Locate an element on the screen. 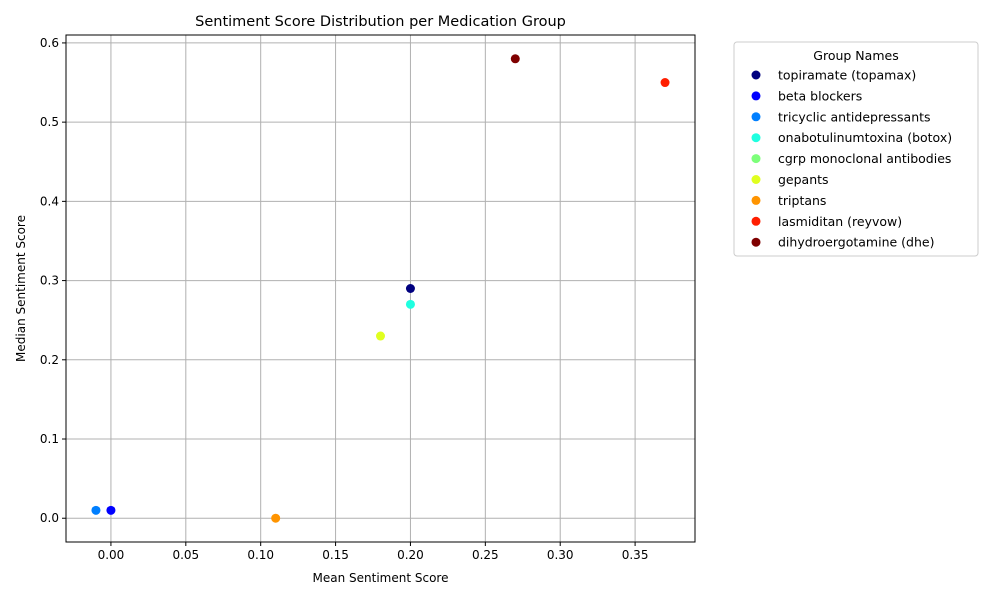 This screenshot has width=1000, height=600. legend-label: onabotulinumtoxina (botox) is located at coordinates (865, 137).